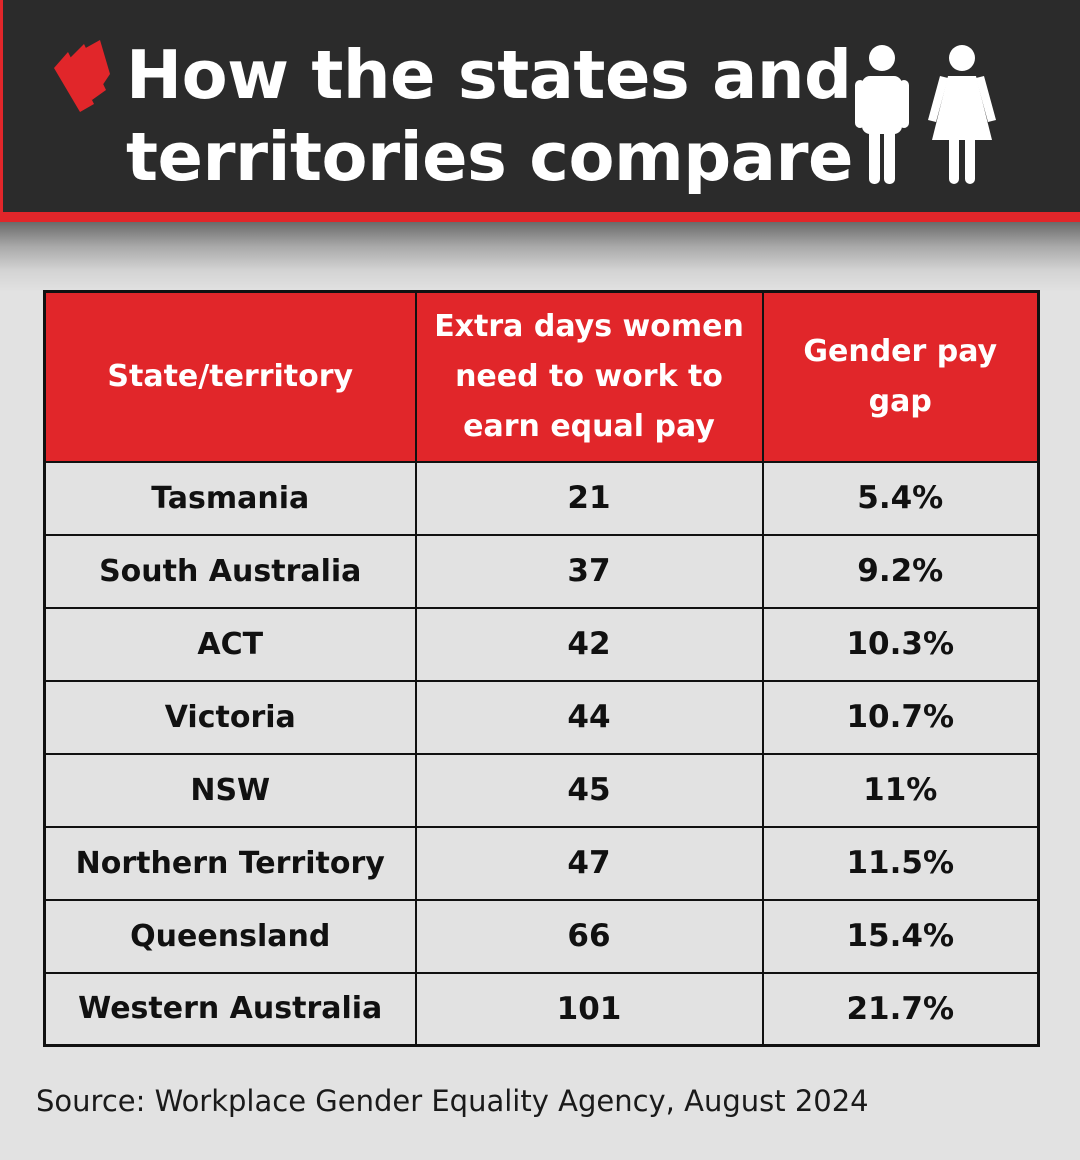 This screenshot has height=1160, width=1080. What do you see at coordinates (882, 114) in the screenshot?
I see `man-icon` at bounding box center [882, 114].